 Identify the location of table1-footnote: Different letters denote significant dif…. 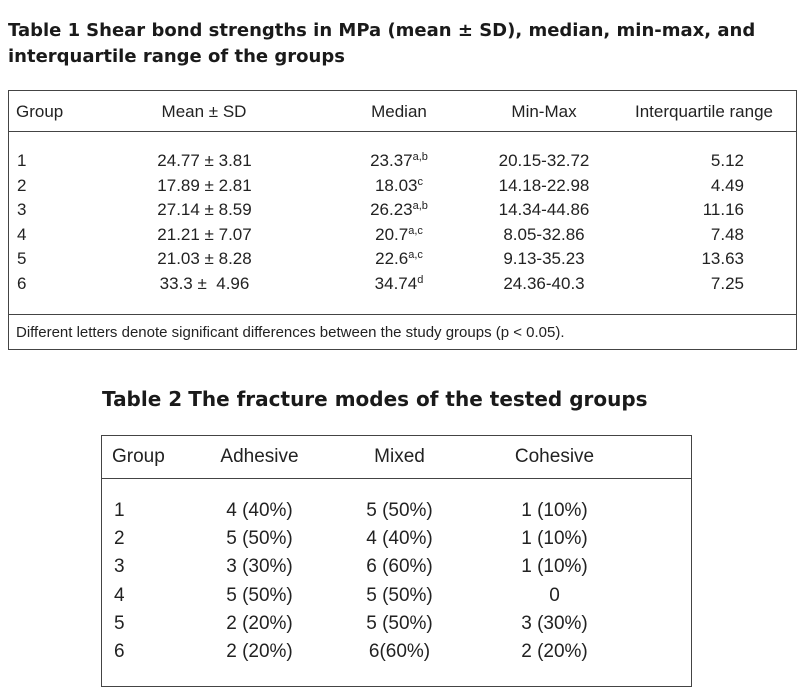
(290, 332).